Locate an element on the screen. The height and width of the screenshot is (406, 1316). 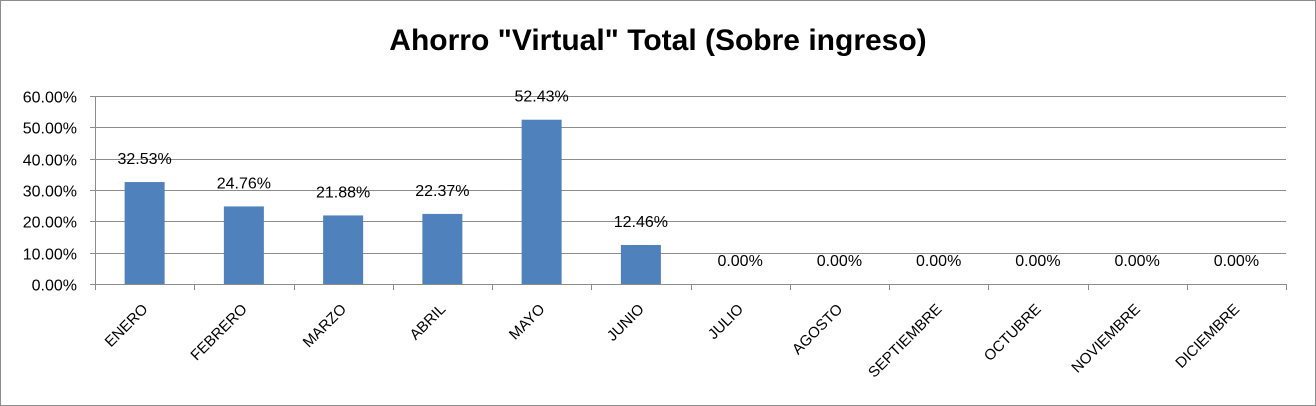
y-tick-label: 60.00% is located at coordinates (50, 98).